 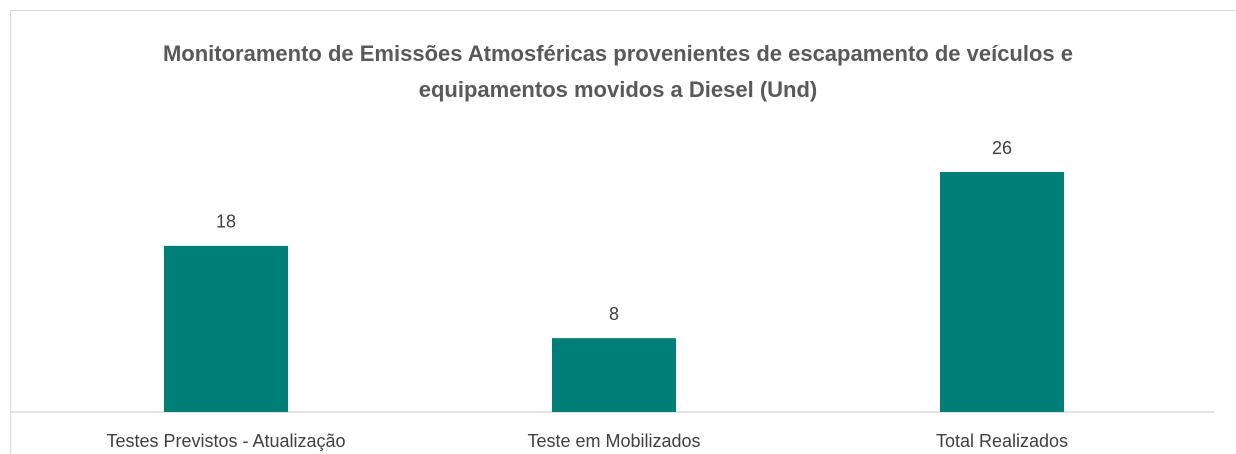 What do you see at coordinates (225, 441) in the screenshot?
I see `x-tick-label: Testes Previstos - Atualização` at bounding box center [225, 441].